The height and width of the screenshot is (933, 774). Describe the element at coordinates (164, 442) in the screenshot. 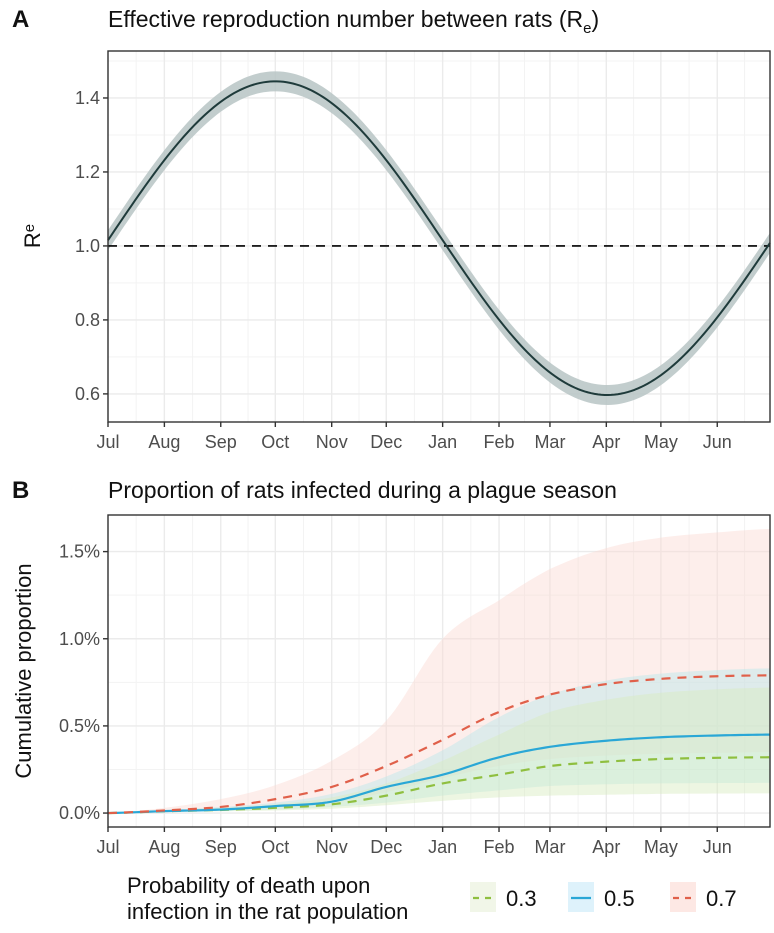

I see `panel-a-x-tick-label: Aug` at that location.